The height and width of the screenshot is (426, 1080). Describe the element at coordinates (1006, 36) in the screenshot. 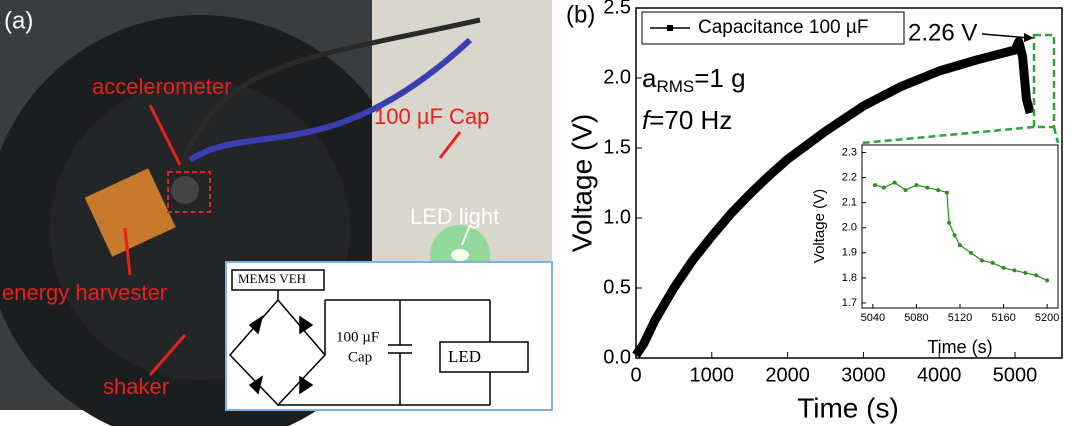

I see `annotation-arrow` at that location.